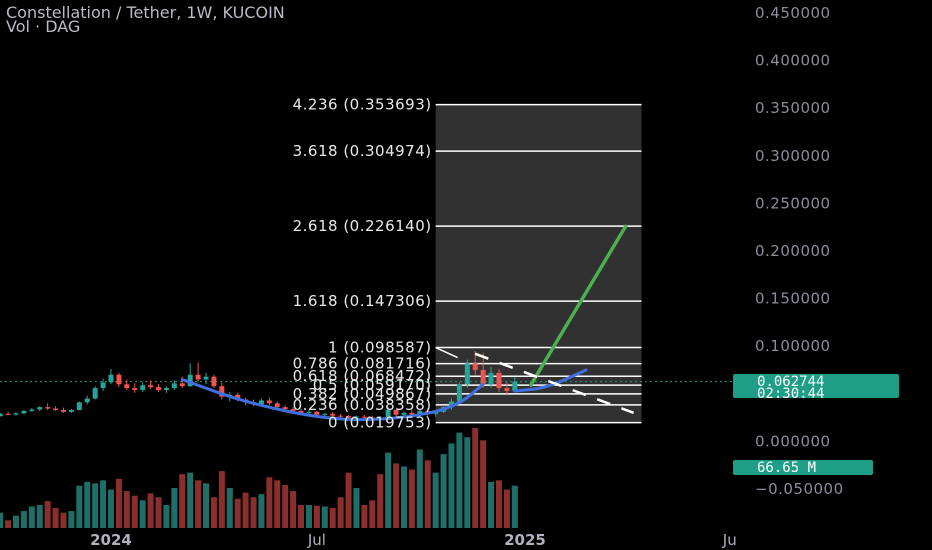 The height and width of the screenshot is (550, 932). Describe the element at coordinates (259, 385) in the screenshot. I see `candlesticks` at that location.